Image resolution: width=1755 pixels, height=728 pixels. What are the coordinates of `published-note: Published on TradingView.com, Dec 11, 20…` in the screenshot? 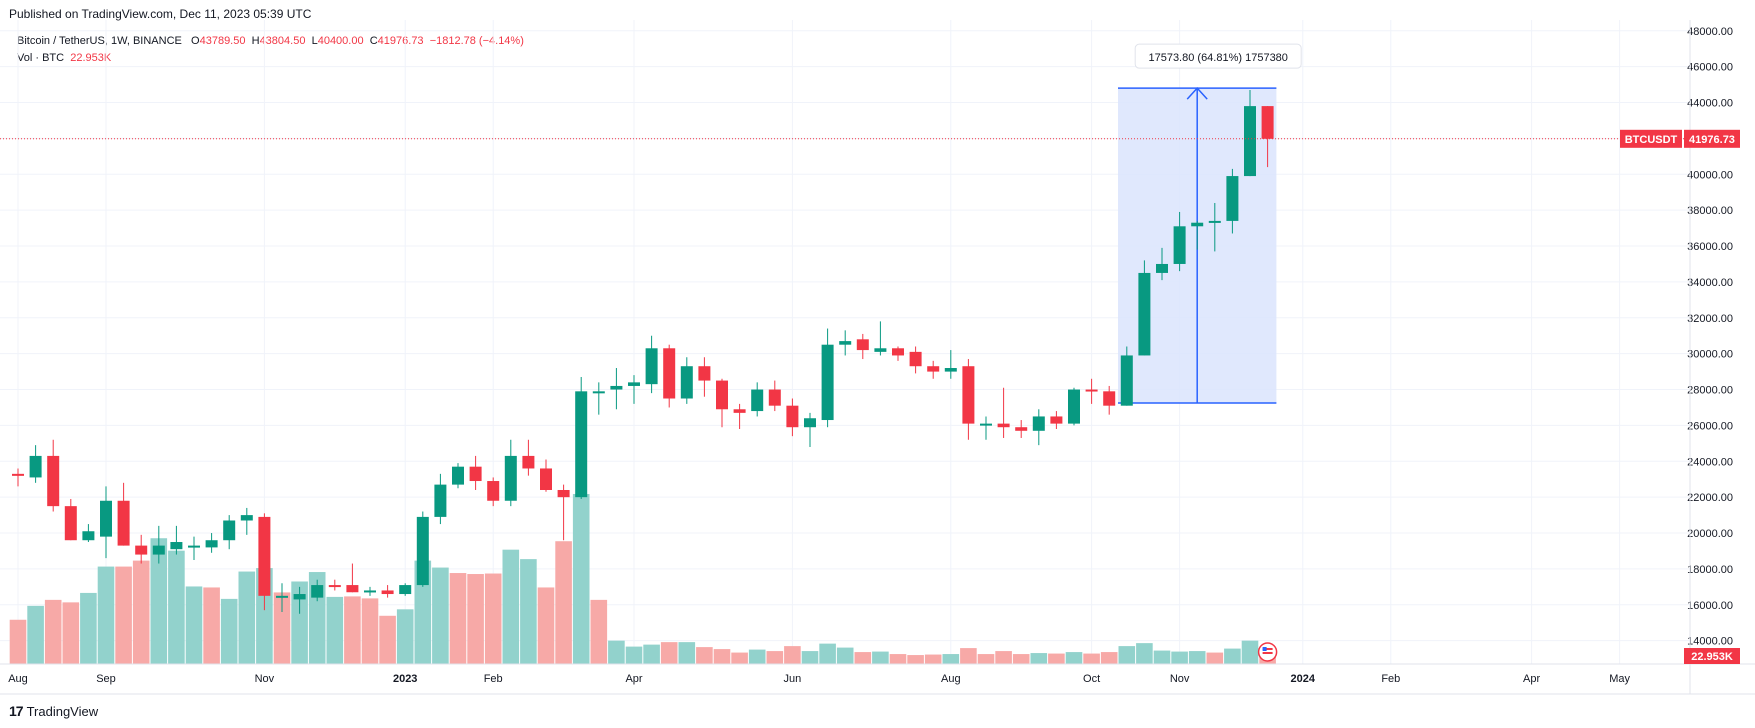 It's located at (160, 14).